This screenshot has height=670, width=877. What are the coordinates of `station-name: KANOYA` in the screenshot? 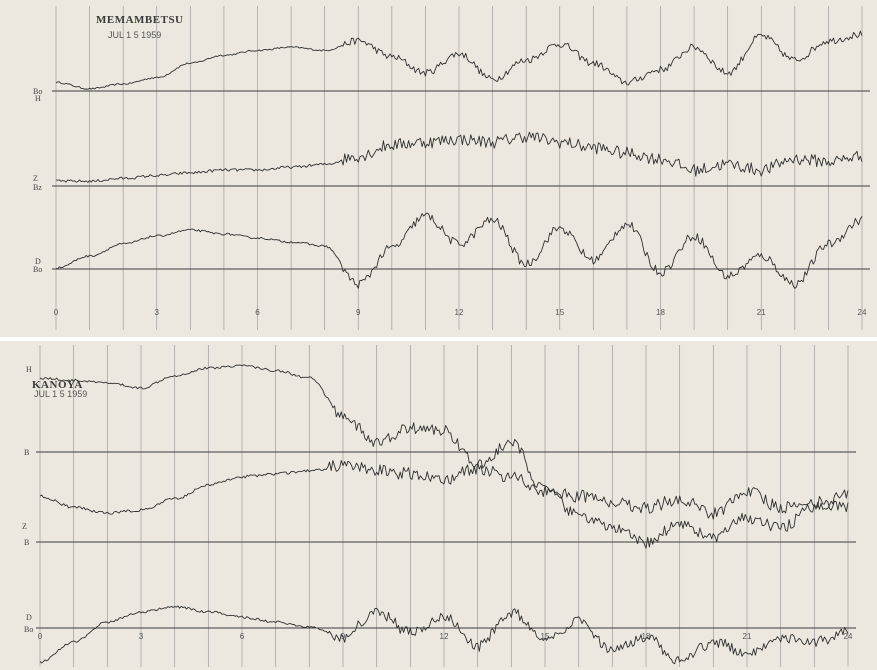 It's located at (57, 385).